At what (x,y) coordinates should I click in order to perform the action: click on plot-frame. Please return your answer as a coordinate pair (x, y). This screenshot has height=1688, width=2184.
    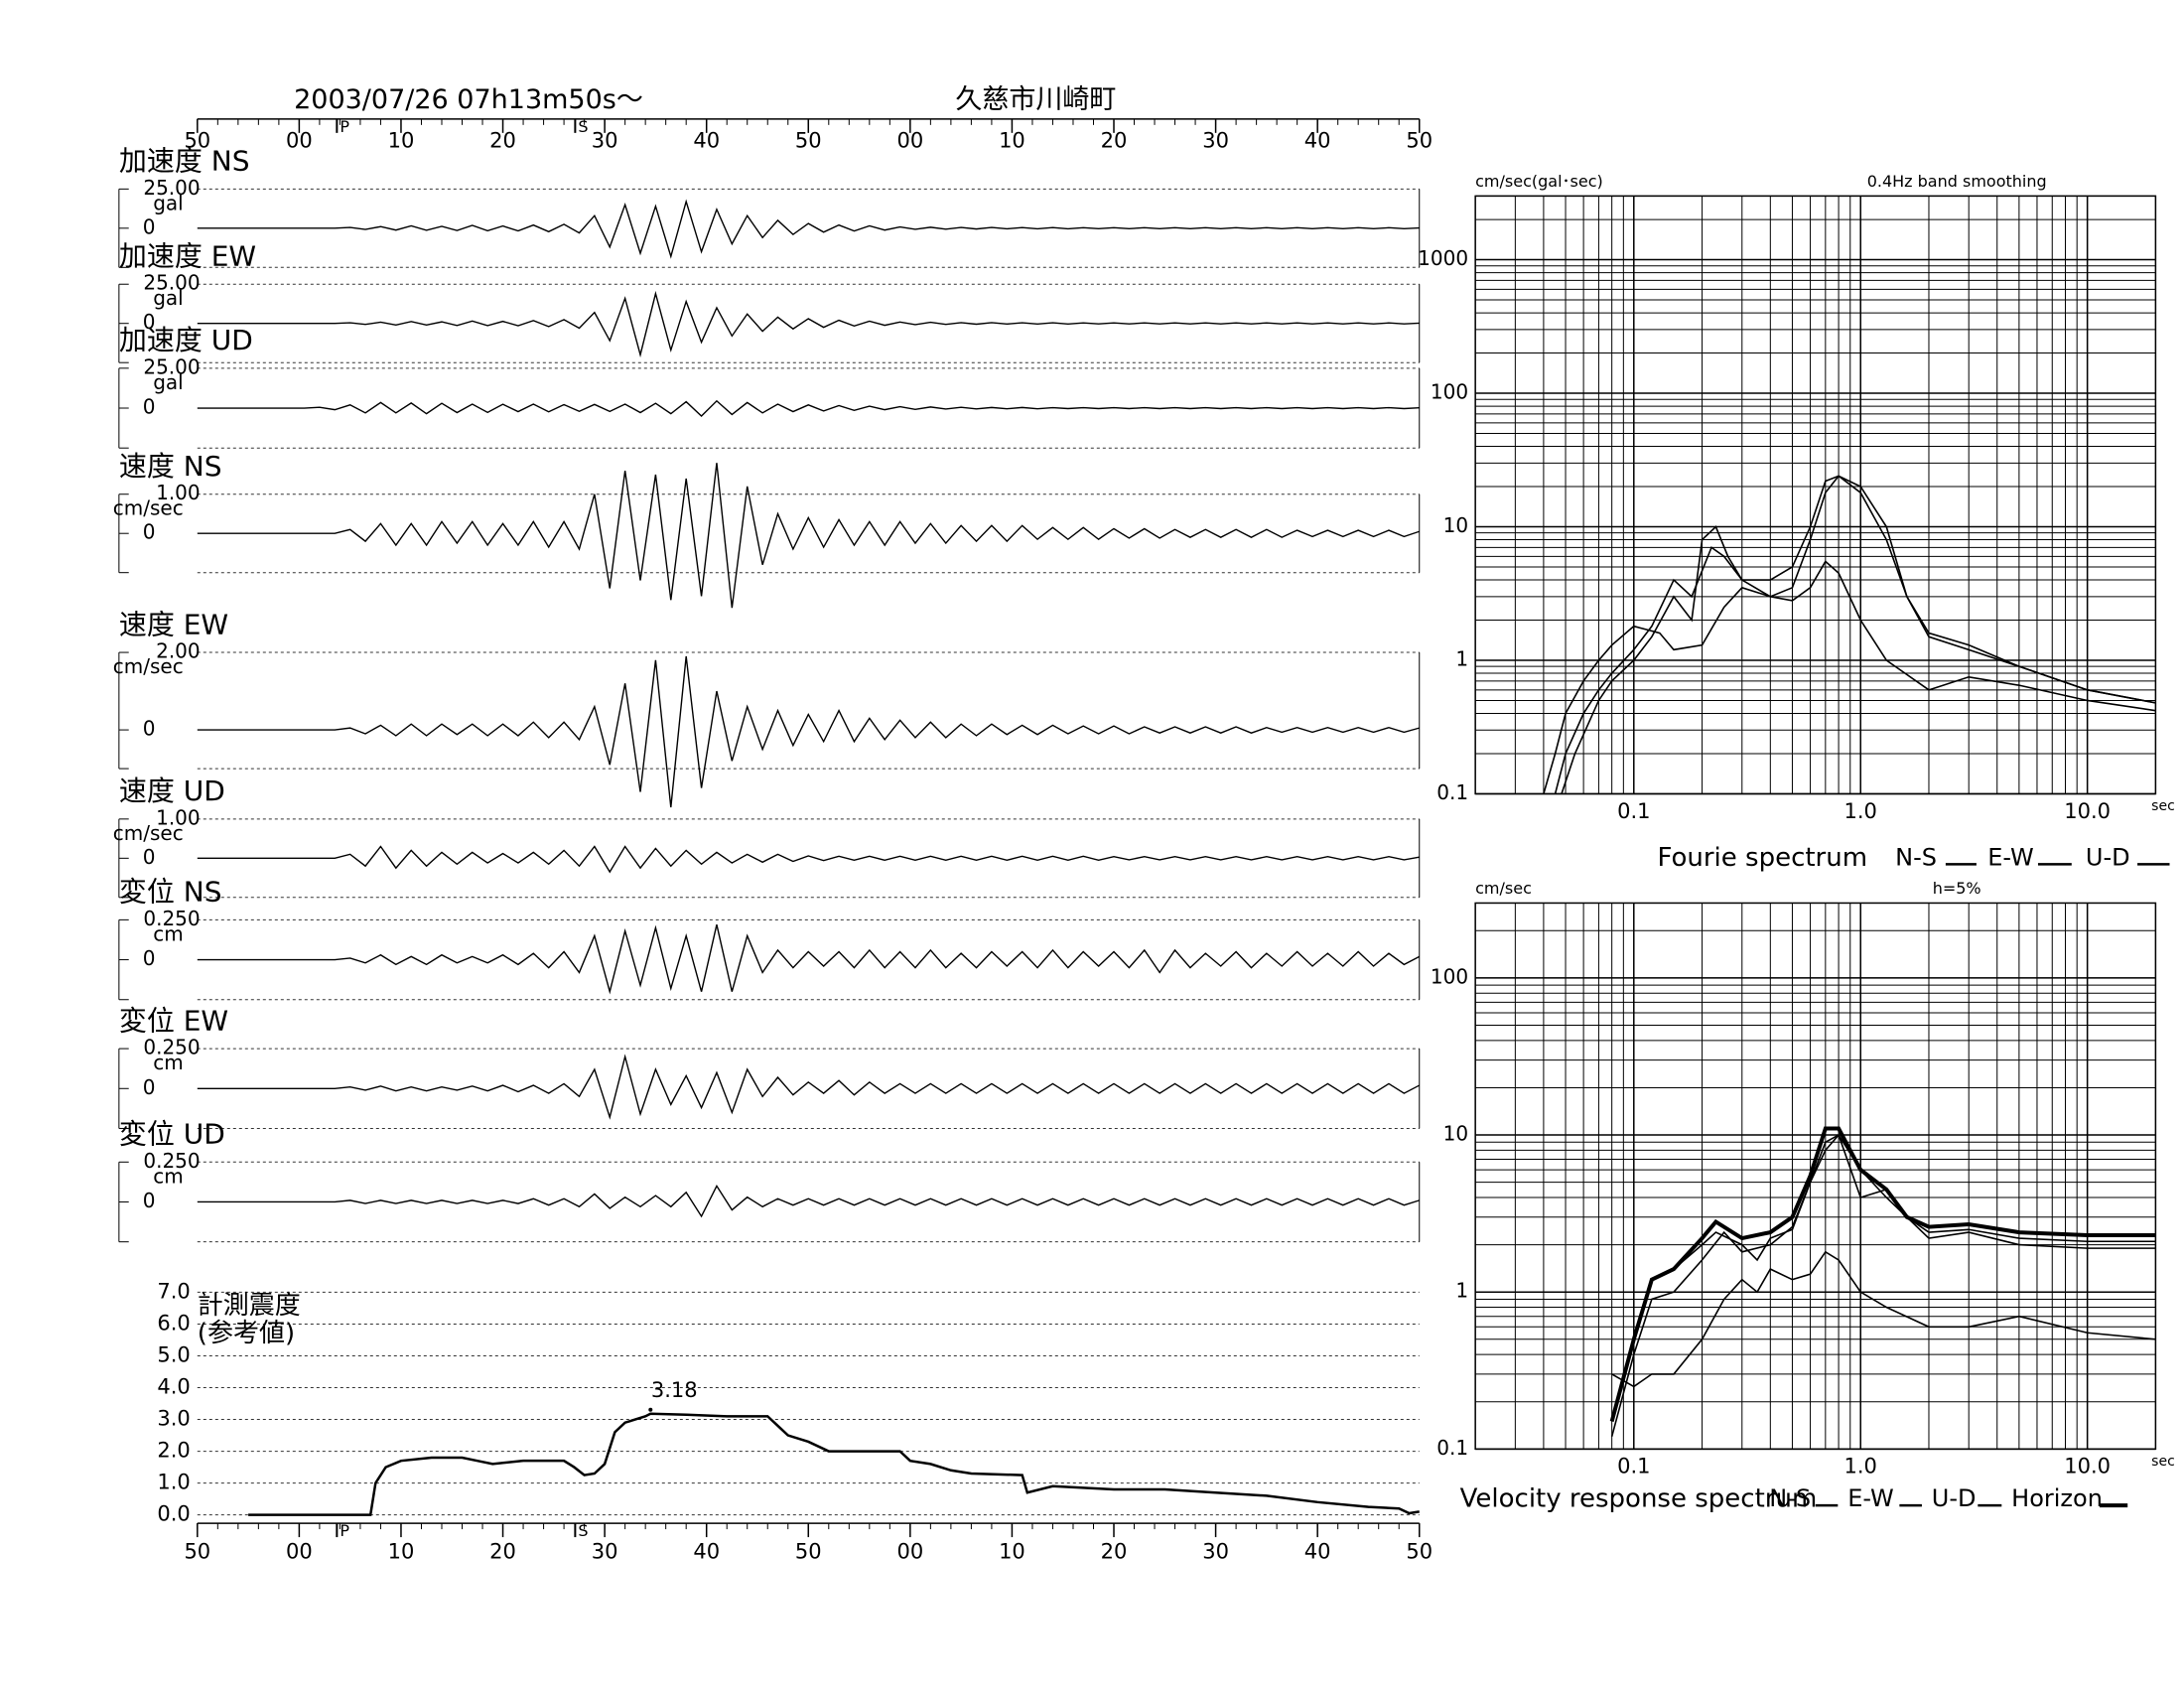
    Looking at the image, I should click on (1815, 1176).